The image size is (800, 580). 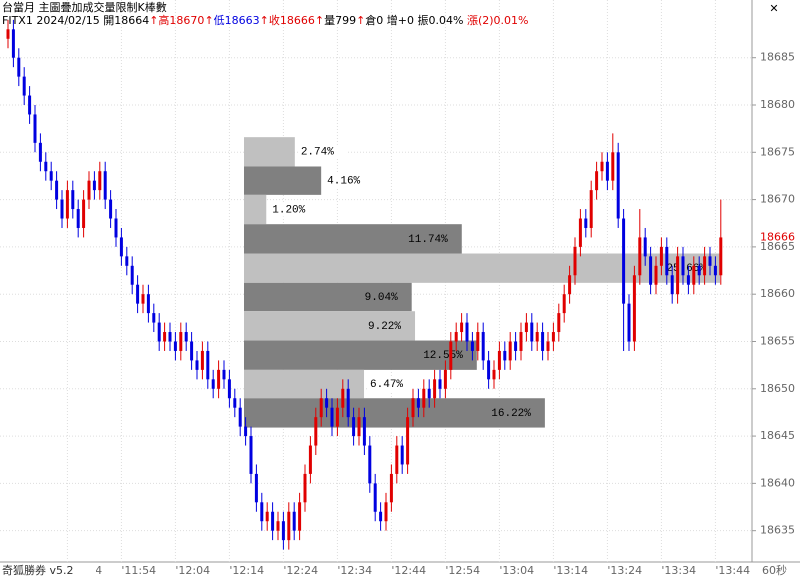 What do you see at coordinates (208, 20) in the screenshot?
I see `header-item: ↑` at bounding box center [208, 20].